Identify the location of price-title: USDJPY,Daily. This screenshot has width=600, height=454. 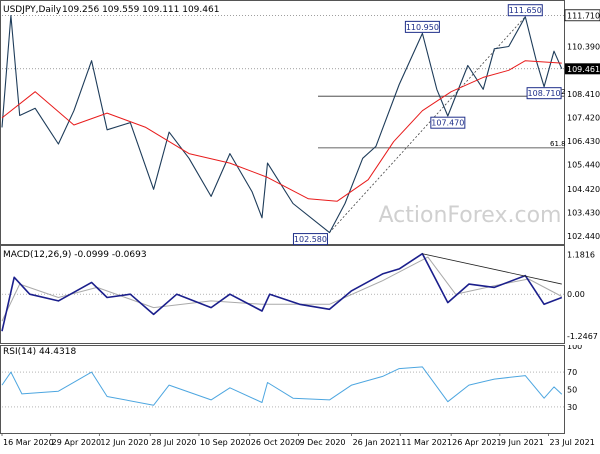
(32, 10).